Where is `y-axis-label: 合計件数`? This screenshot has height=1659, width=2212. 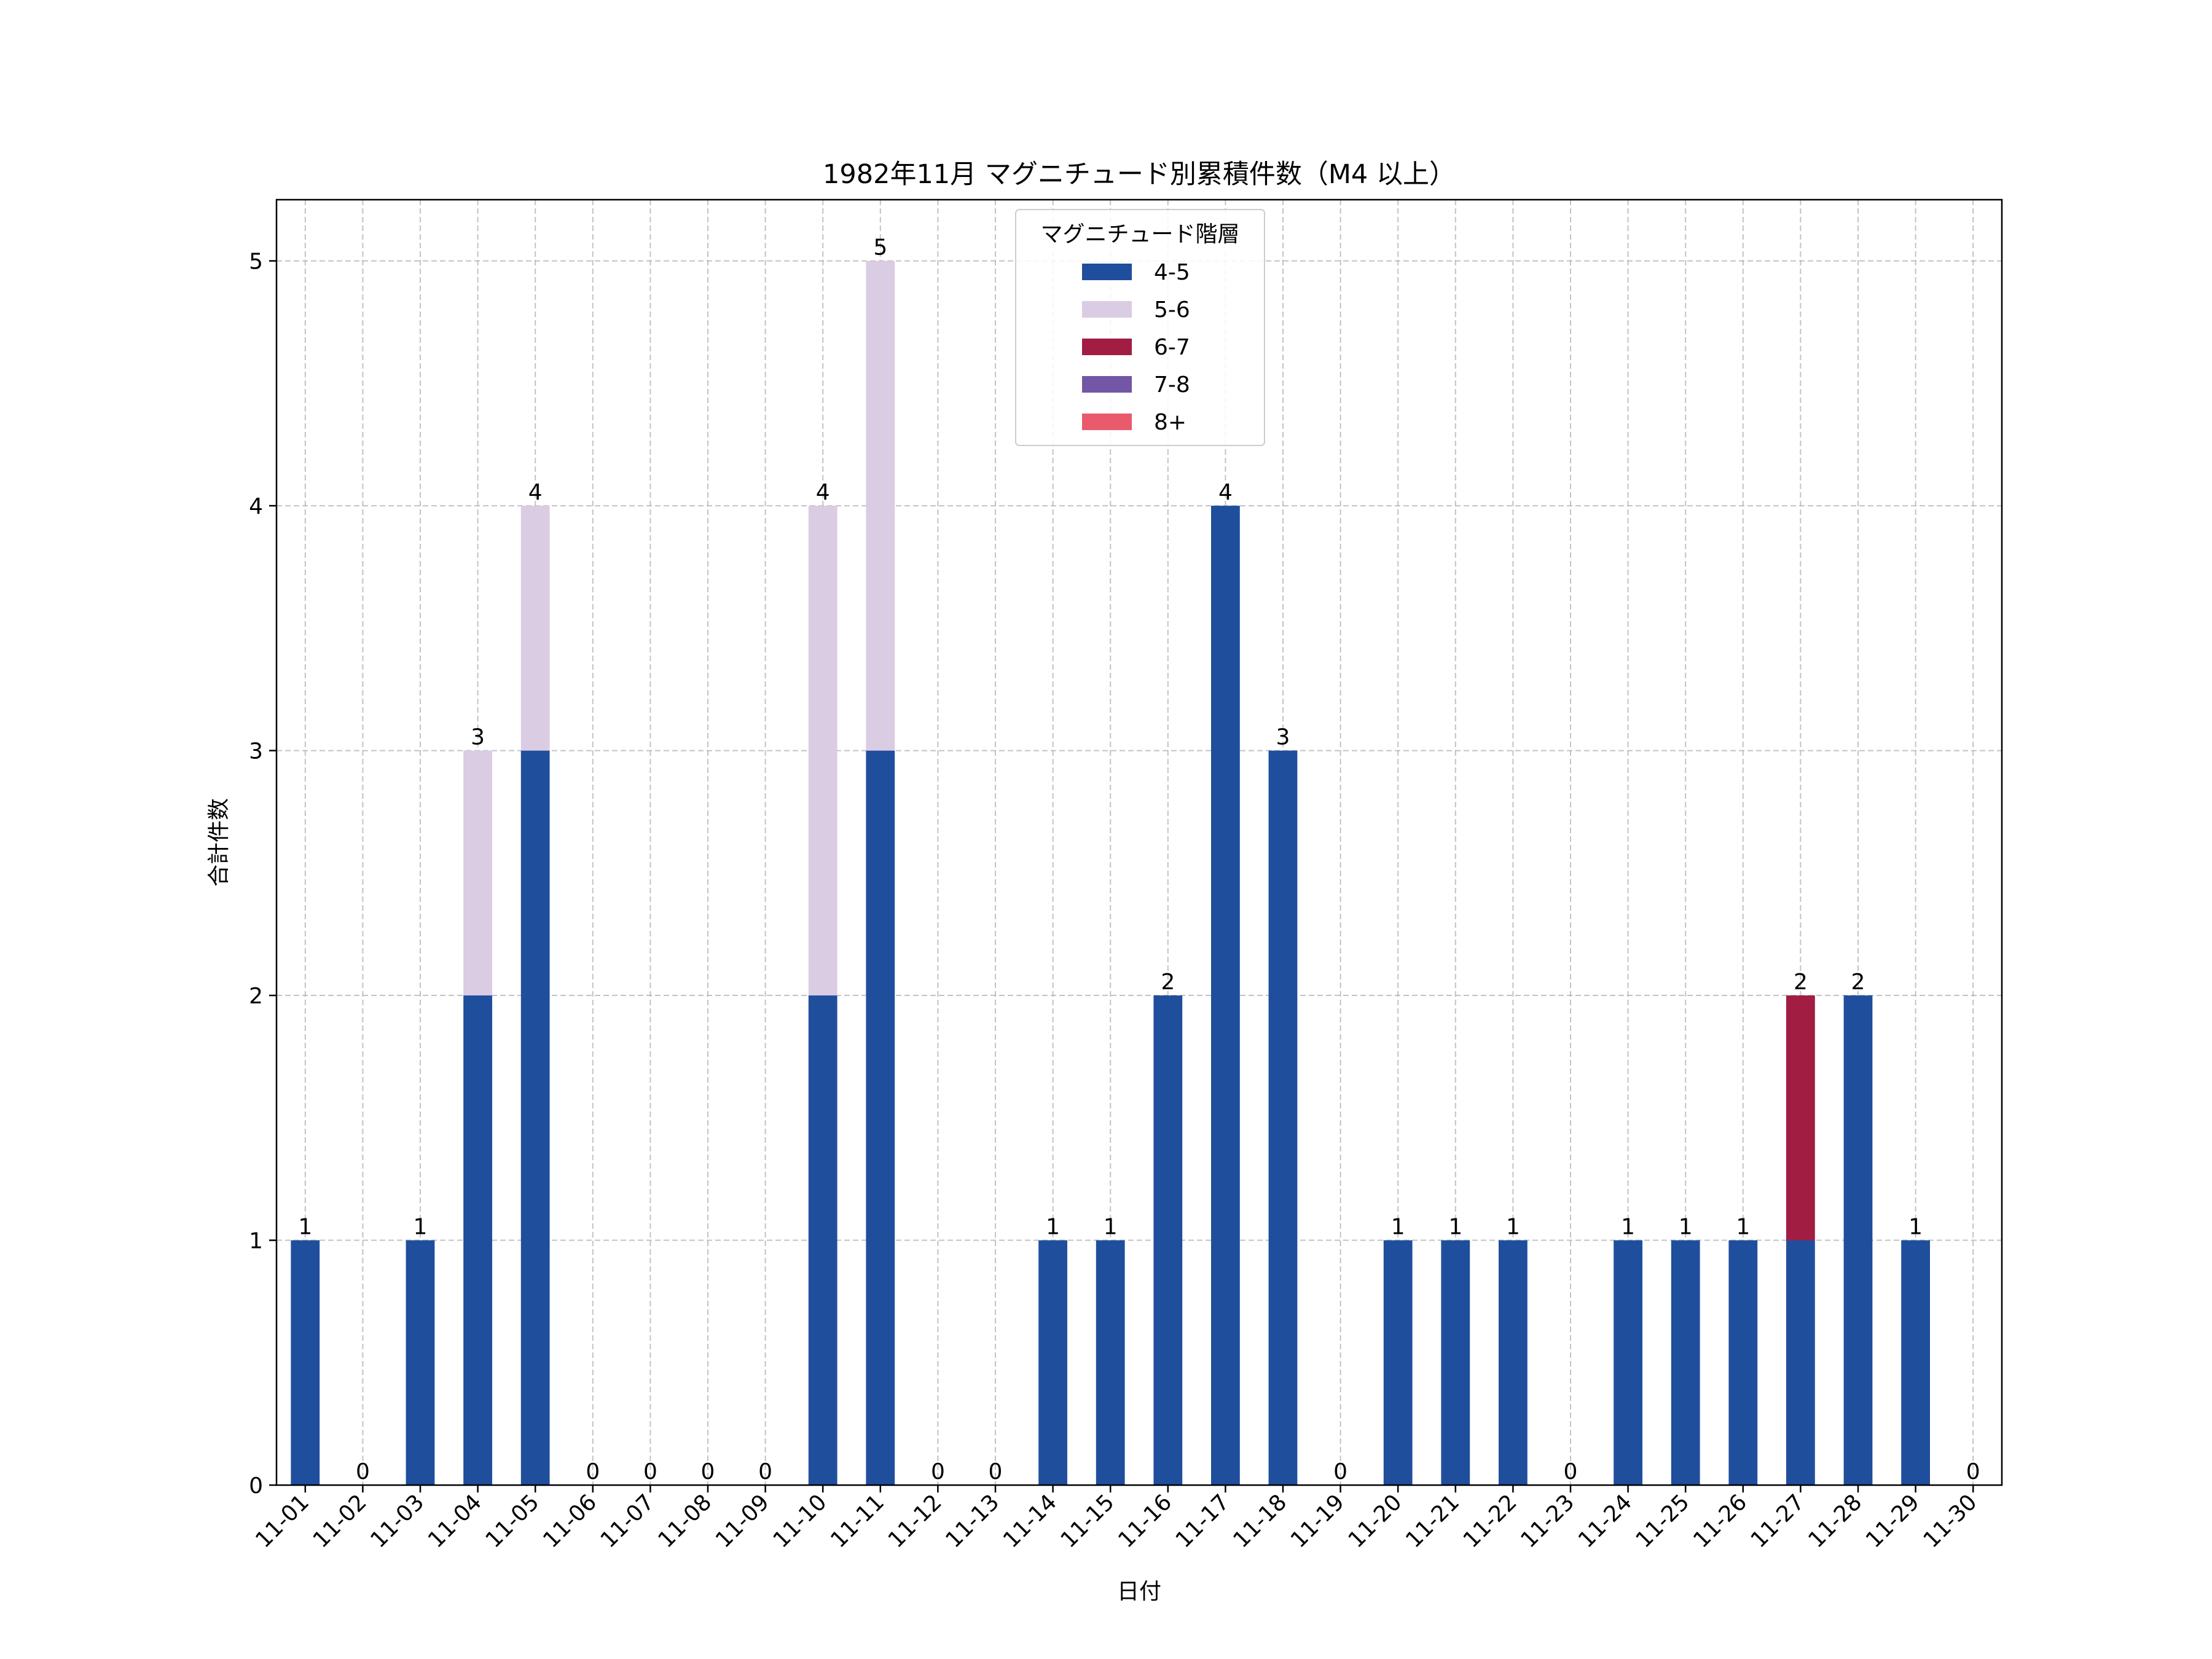
y-axis-label: 合計件数 is located at coordinates (219, 842).